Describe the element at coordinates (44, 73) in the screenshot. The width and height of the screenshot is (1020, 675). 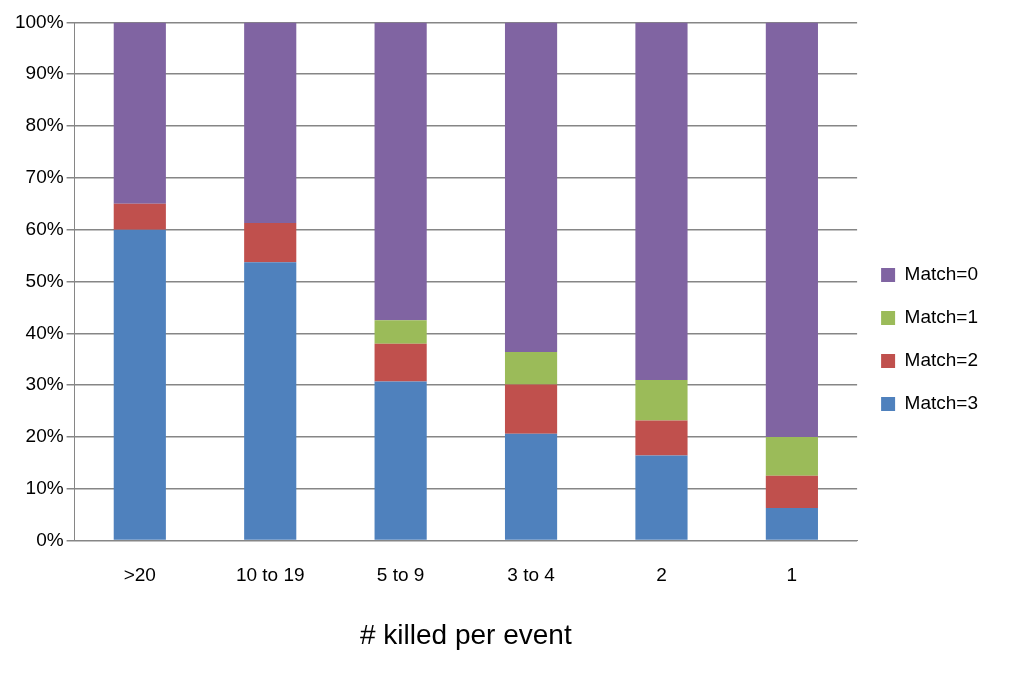
I see `y-tick-label: 90%` at that location.